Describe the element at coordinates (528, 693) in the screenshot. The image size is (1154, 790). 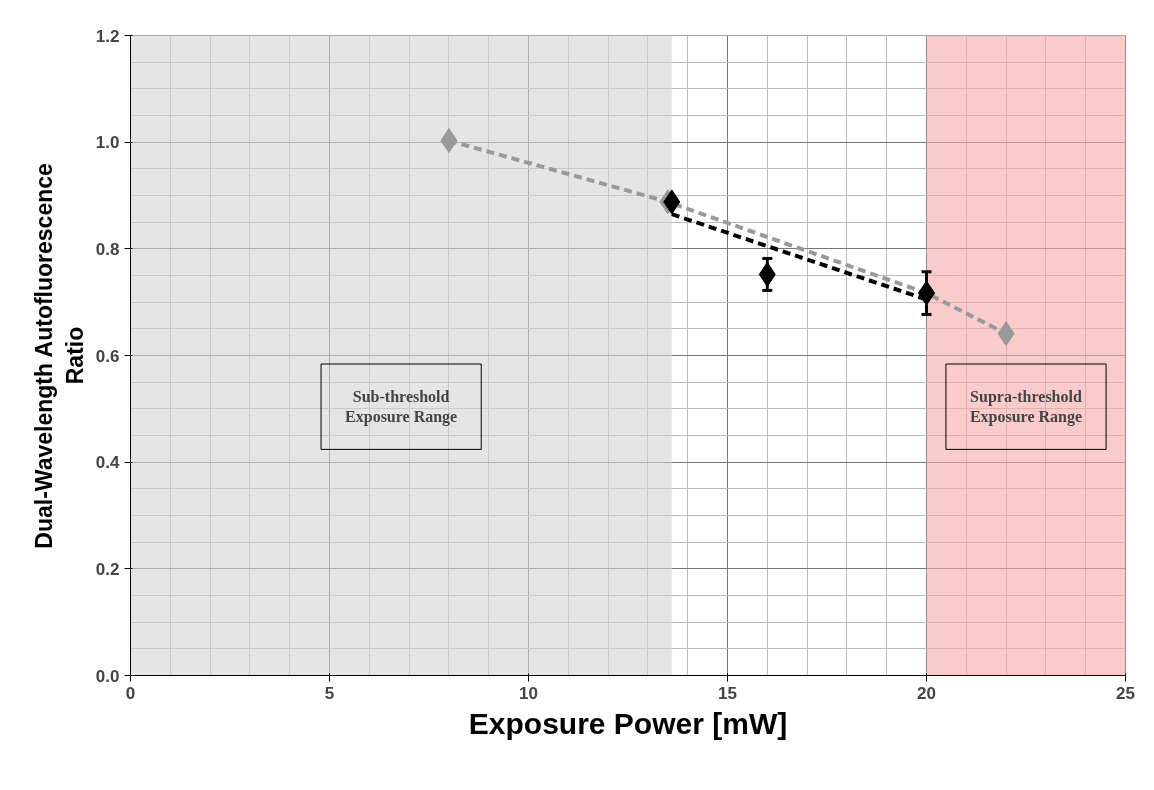
I see `x-tick-label: 10` at that location.